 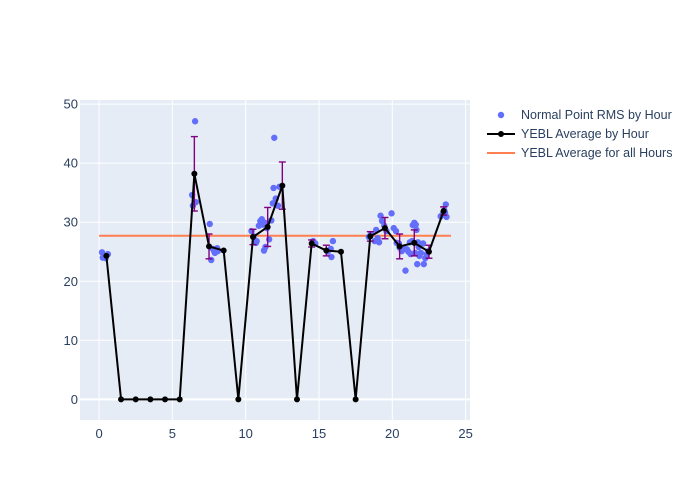 I want to click on legend-label-scatter: Normal Point RMS by Hour, so click(x=596, y=115).